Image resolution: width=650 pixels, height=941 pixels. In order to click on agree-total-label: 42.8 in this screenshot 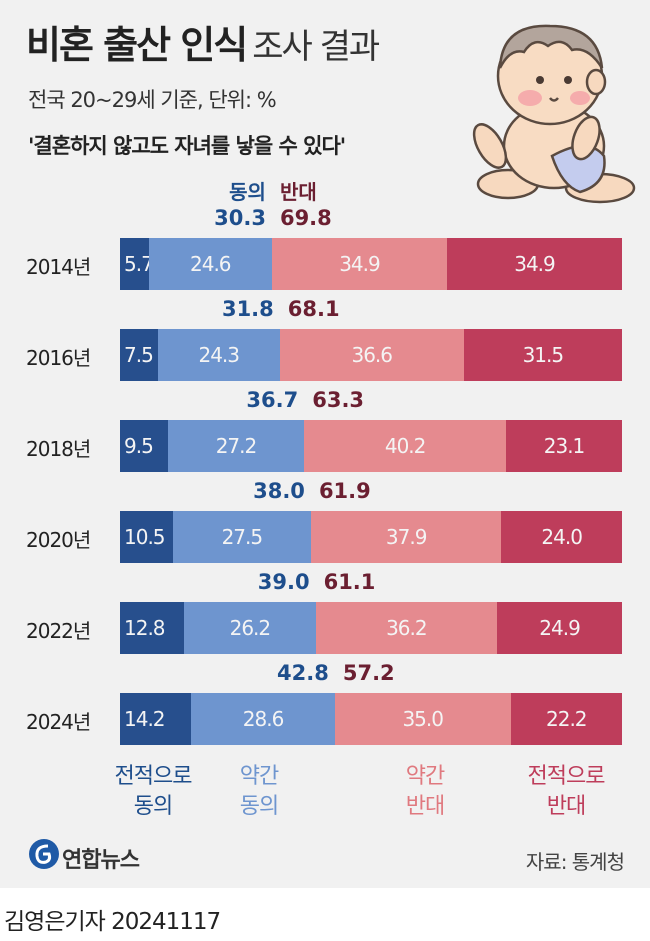, I will do `click(303, 673)`.